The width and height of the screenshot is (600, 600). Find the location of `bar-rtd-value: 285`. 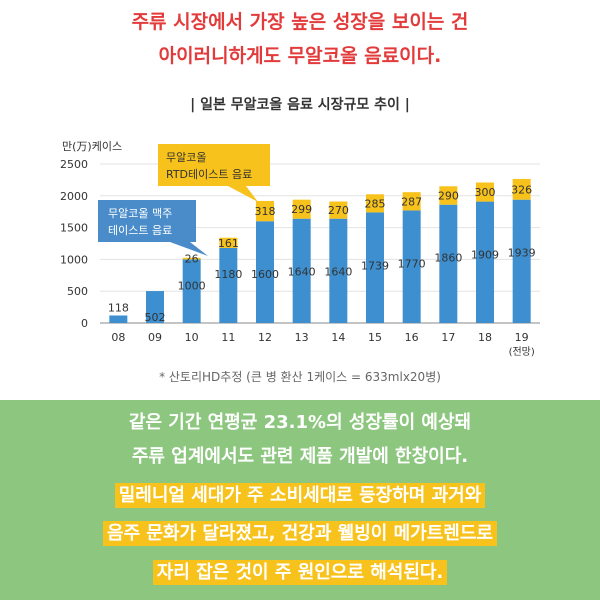

bar-rtd-value: 285 is located at coordinates (375, 203).